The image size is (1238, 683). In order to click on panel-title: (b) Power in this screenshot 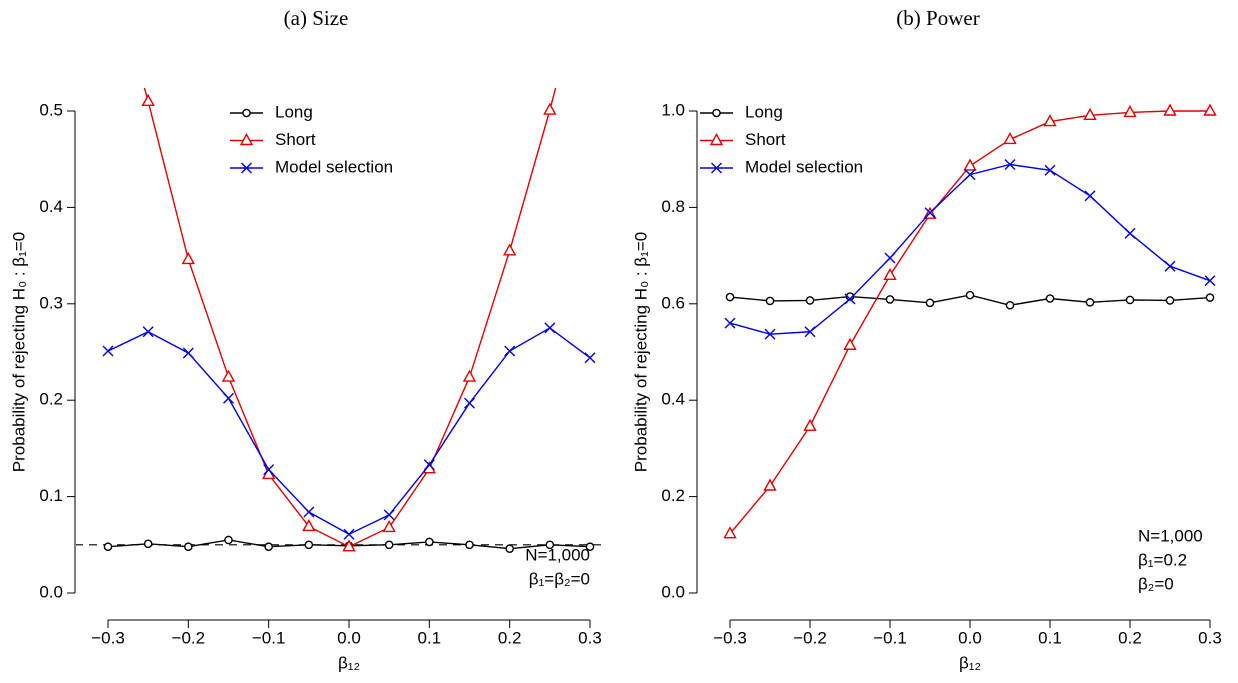, I will do `click(937, 18)`.